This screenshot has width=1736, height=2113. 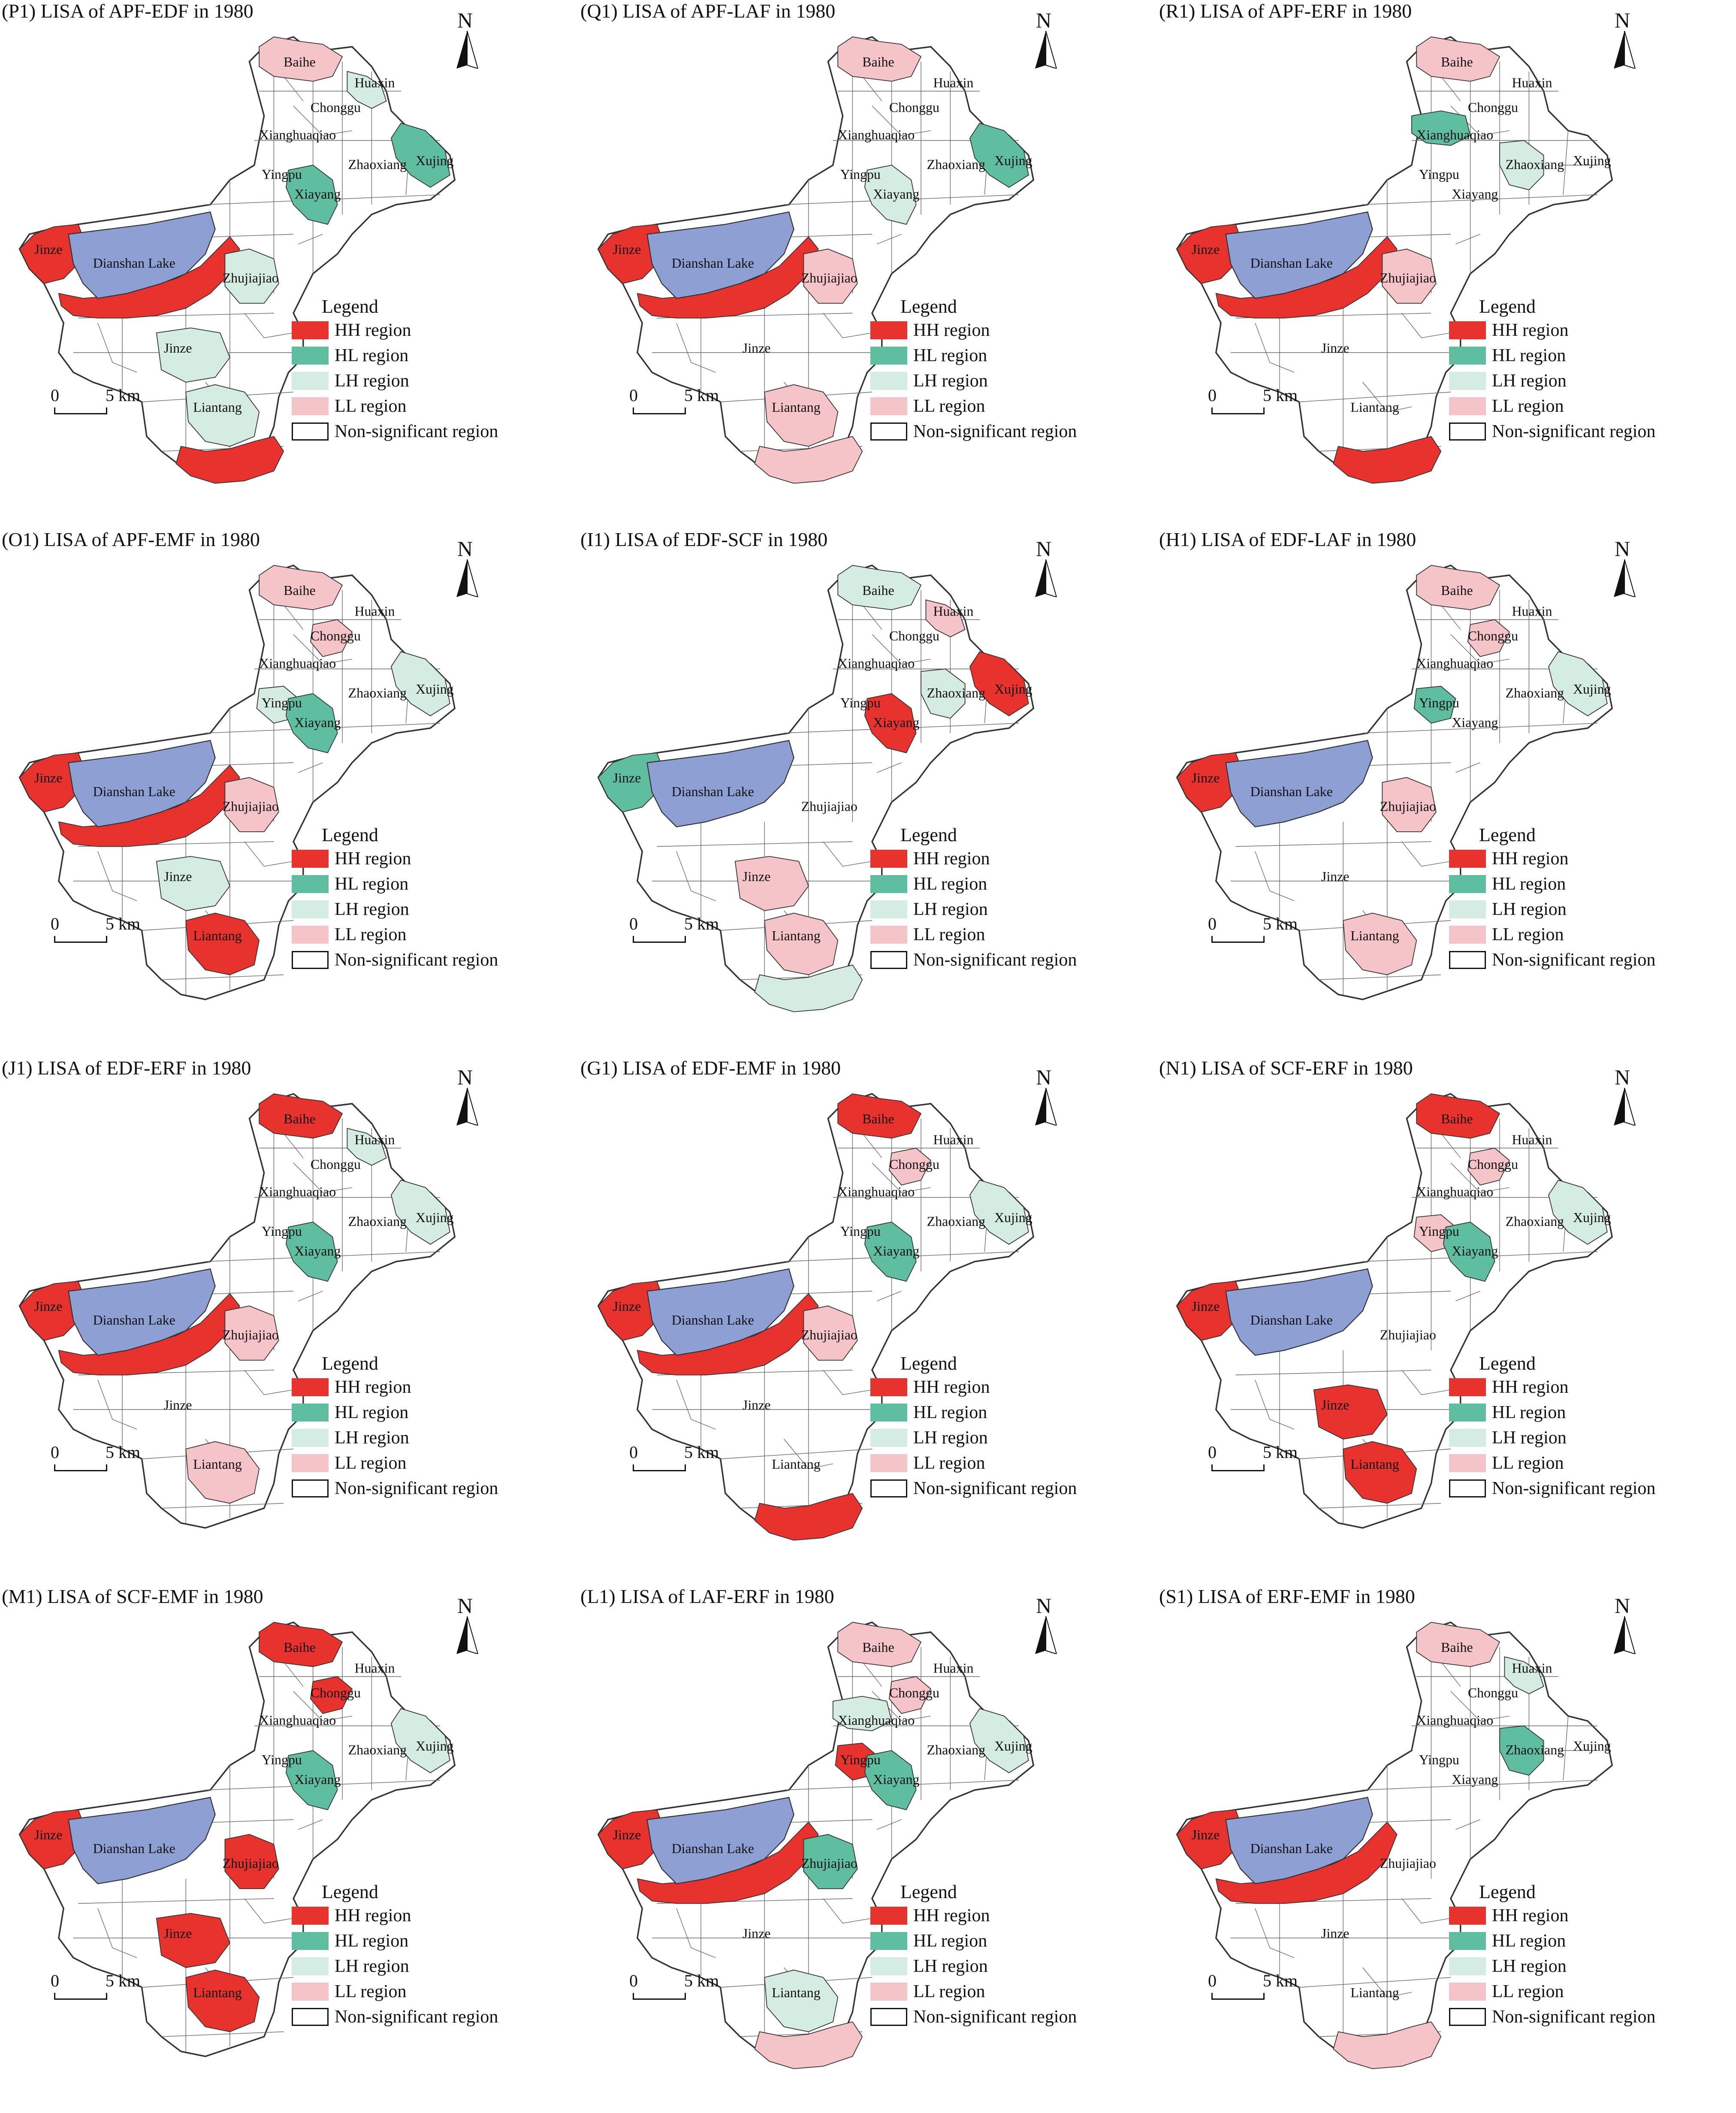 What do you see at coordinates (1394, 1311) in the screenshot?
I see `district-outline` at bounding box center [1394, 1311].